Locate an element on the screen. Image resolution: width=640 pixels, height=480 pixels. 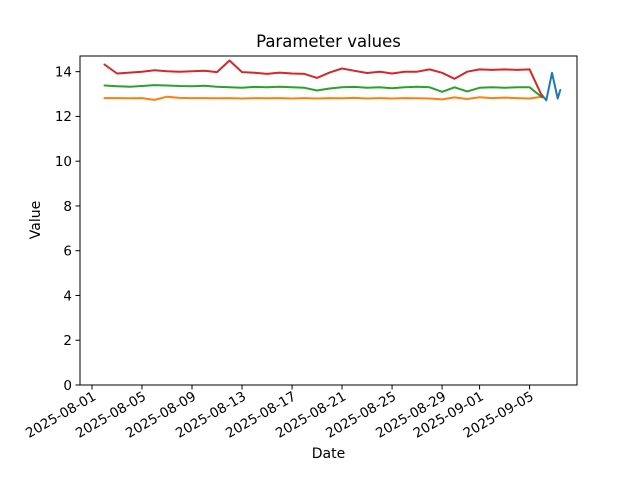
chart-title: Parameter values is located at coordinates (328, 41).